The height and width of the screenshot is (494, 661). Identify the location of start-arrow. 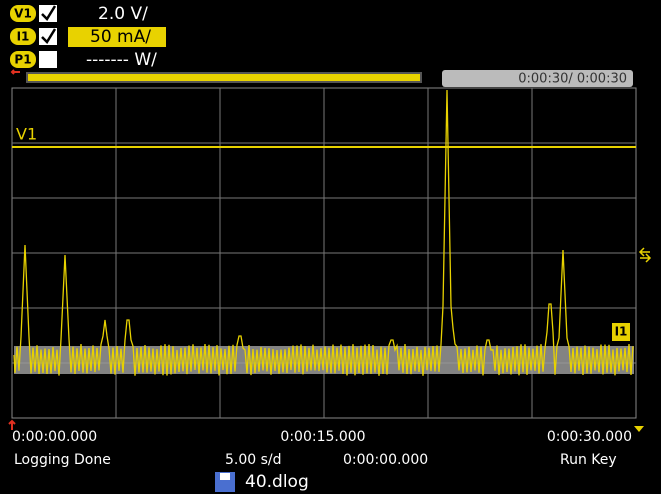
(12, 424).